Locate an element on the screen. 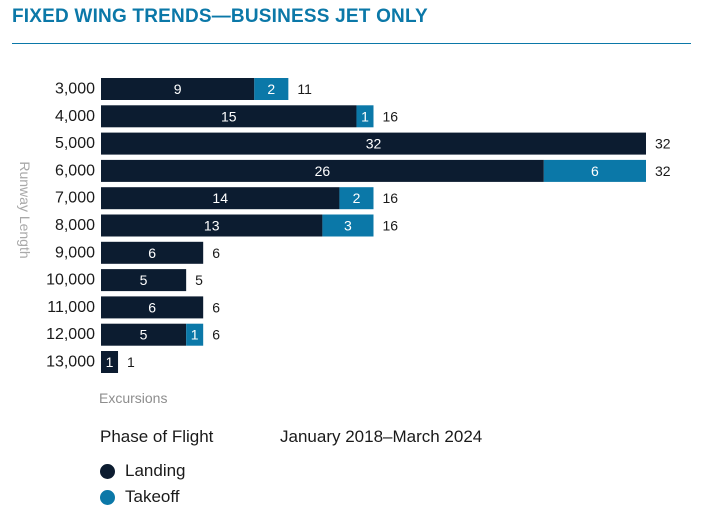  data-label-landing-10000: 5 is located at coordinates (144, 280).